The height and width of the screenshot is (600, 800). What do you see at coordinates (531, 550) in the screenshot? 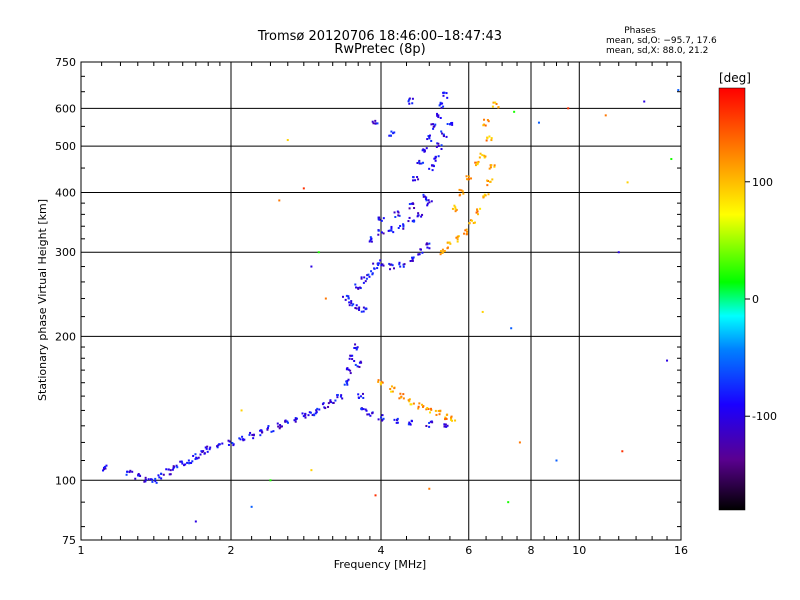
I see `x-tick-label: 8` at bounding box center [531, 550].